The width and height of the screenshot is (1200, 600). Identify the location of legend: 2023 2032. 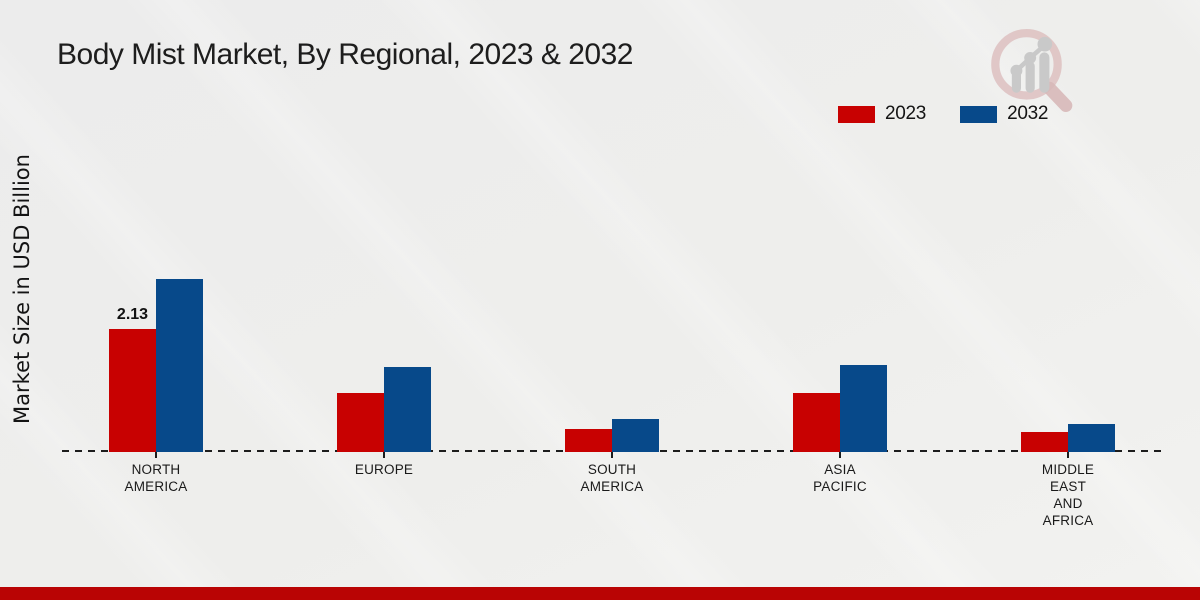
(943, 114).